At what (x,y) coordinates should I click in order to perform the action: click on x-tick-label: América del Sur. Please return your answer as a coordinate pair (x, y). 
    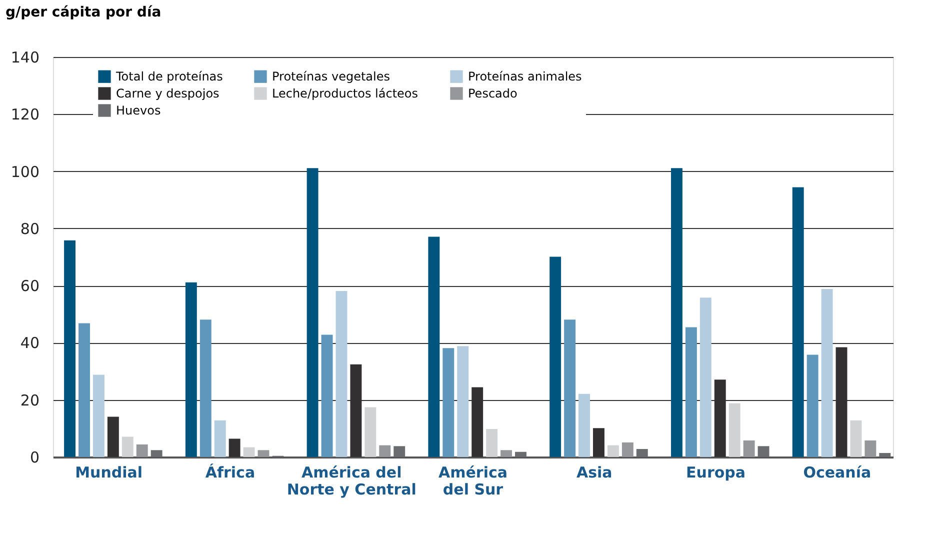
    Looking at the image, I should click on (473, 481).